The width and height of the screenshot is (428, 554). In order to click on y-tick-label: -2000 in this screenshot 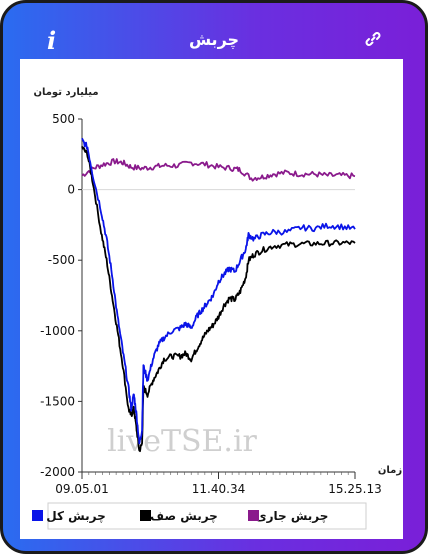, I will do `click(57, 472)`.